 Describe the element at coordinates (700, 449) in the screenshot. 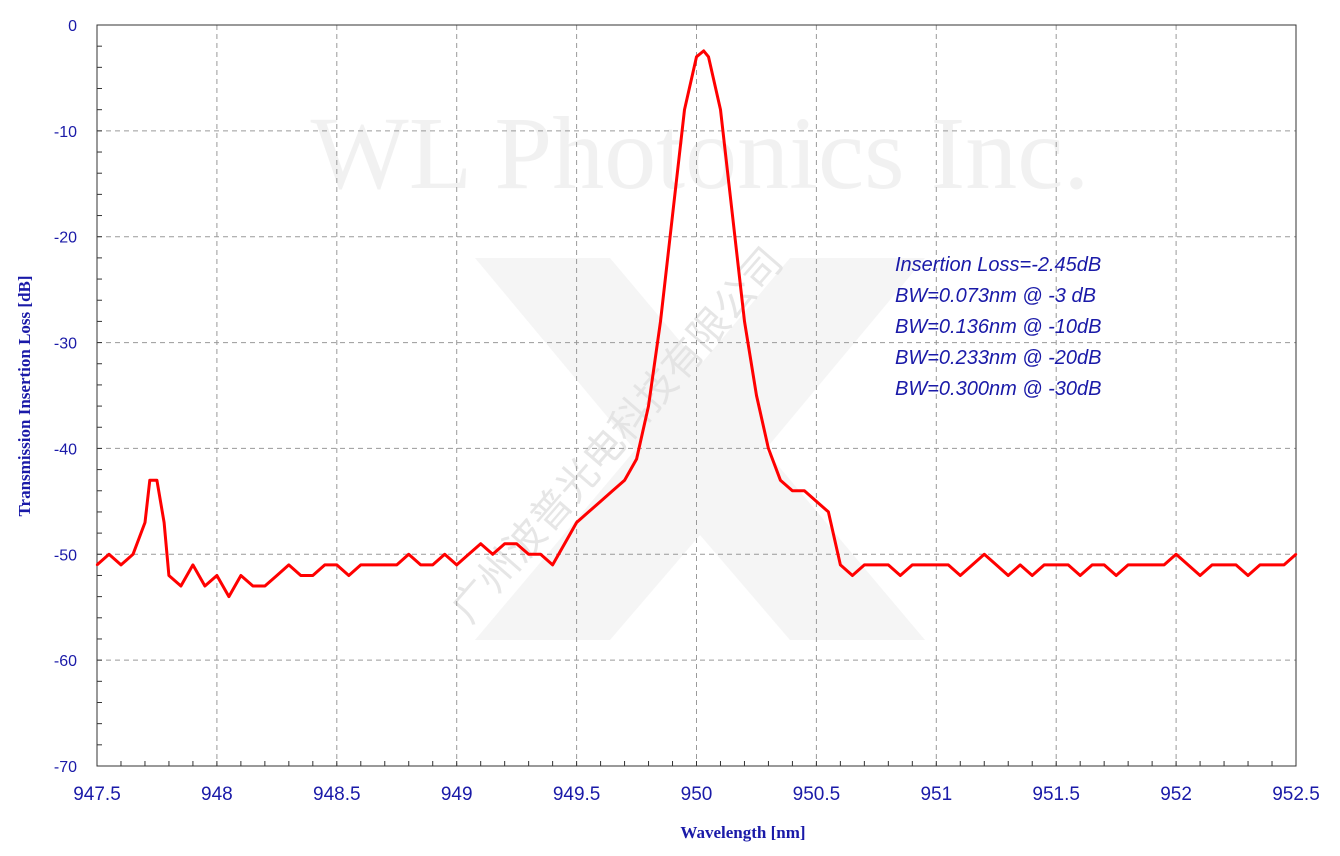

I see `watermark-logo-icon` at that location.